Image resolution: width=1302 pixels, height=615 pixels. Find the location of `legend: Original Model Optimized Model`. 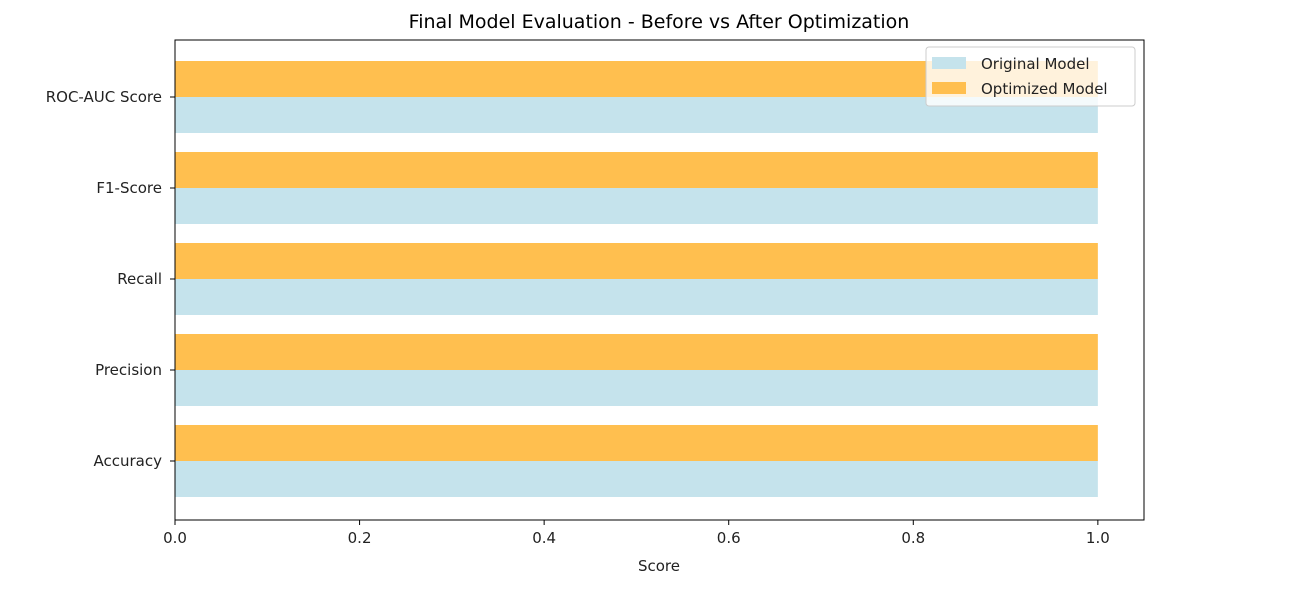

legend: Original Model Optimized Model is located at coordinates (1030, 76).